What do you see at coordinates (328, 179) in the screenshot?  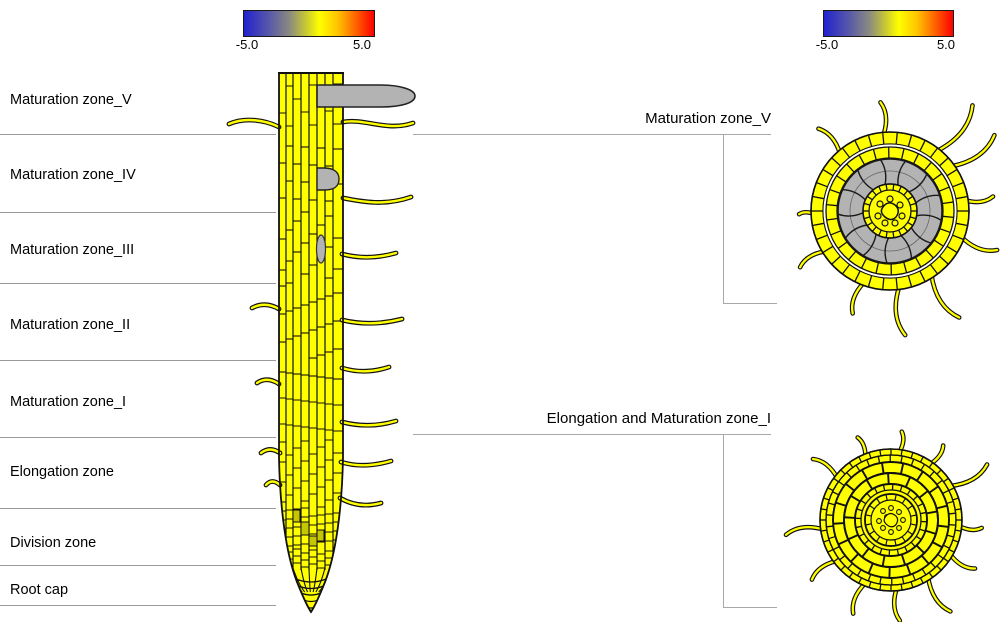 I see `lateral-root-primordium-young` at bounding box center [328, 179].